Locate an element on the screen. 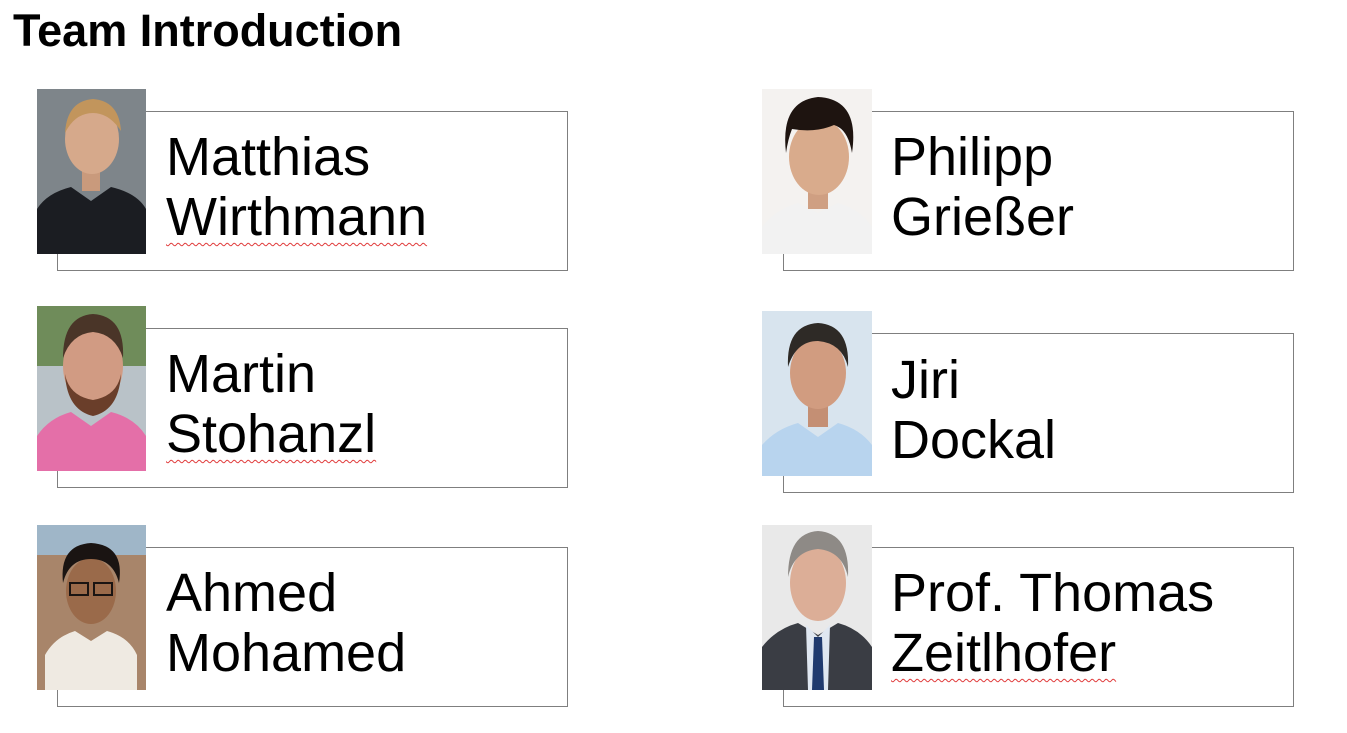  member-last-name: Wirthmann is located at coordinates (297, 217).